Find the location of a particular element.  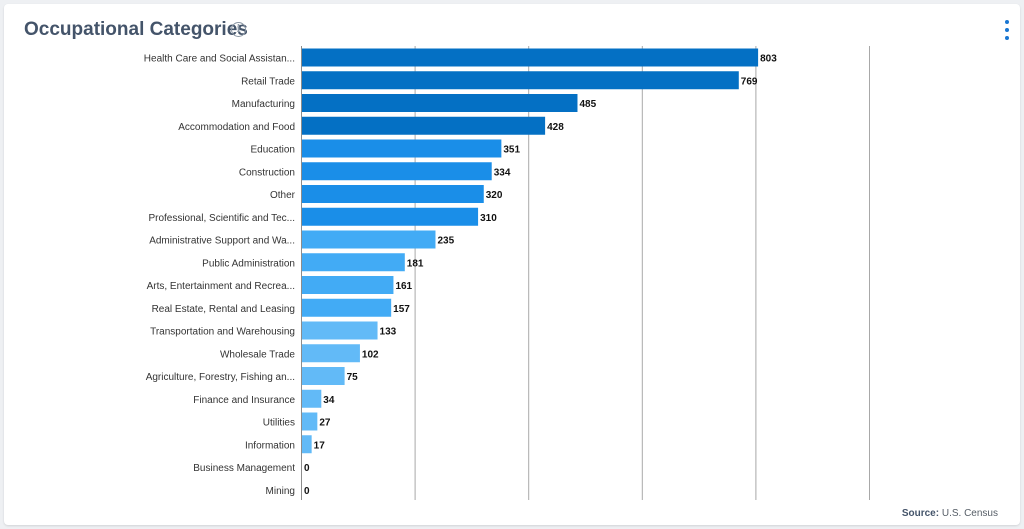

value-label: 351 is located at coordinates (511, 150).